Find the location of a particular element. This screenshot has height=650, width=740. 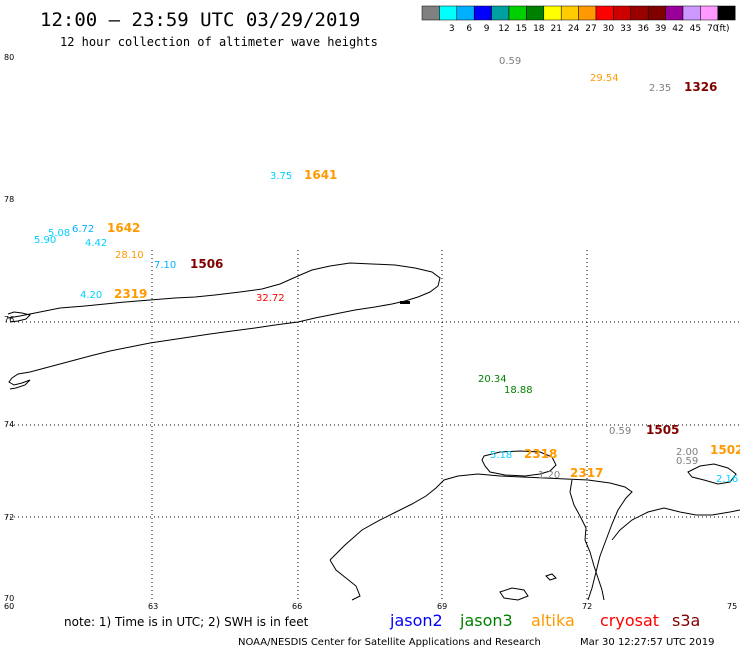

yamal-coast is located at coordinates (519, 463).